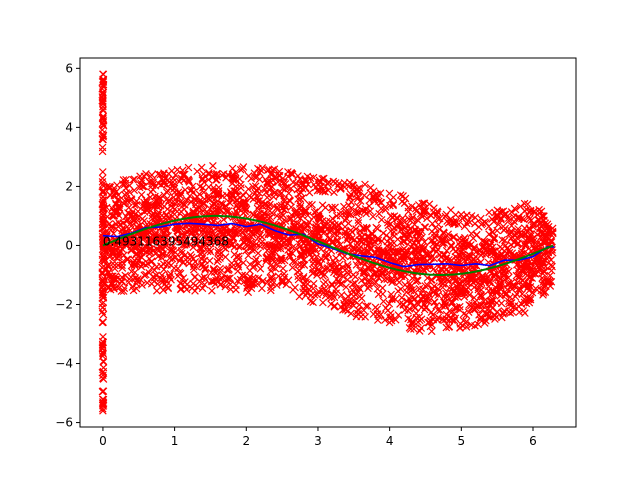 The height and width of the screenshot is (480, 640). I want to click on fit-curve-line, so click(328, 245).